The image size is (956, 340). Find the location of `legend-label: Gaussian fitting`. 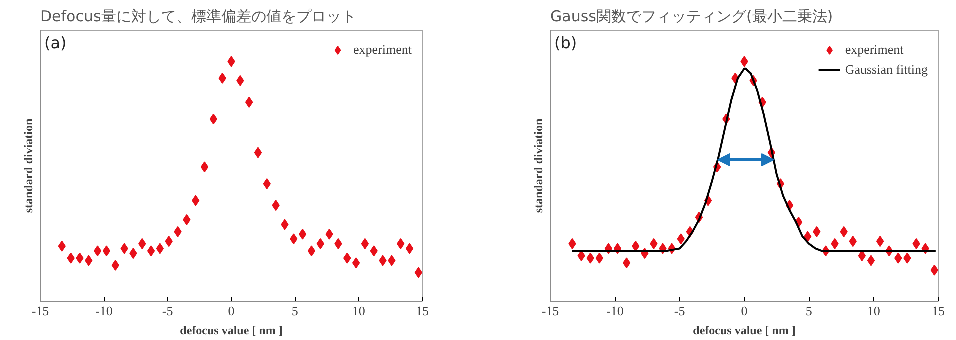

legend-label: Gaussian fitting is located at coordinates (886, 70).